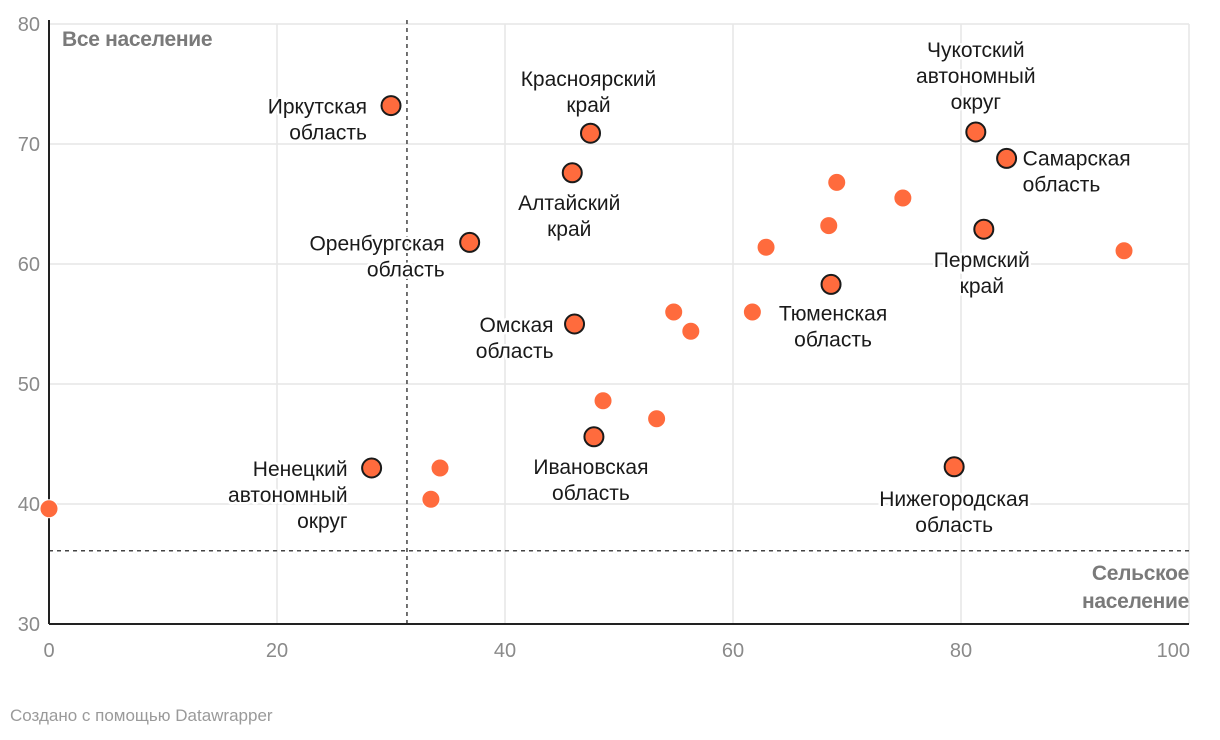 The image size is (1220, 740). I want to click on point-label: Пермский край, so click(982, 273).